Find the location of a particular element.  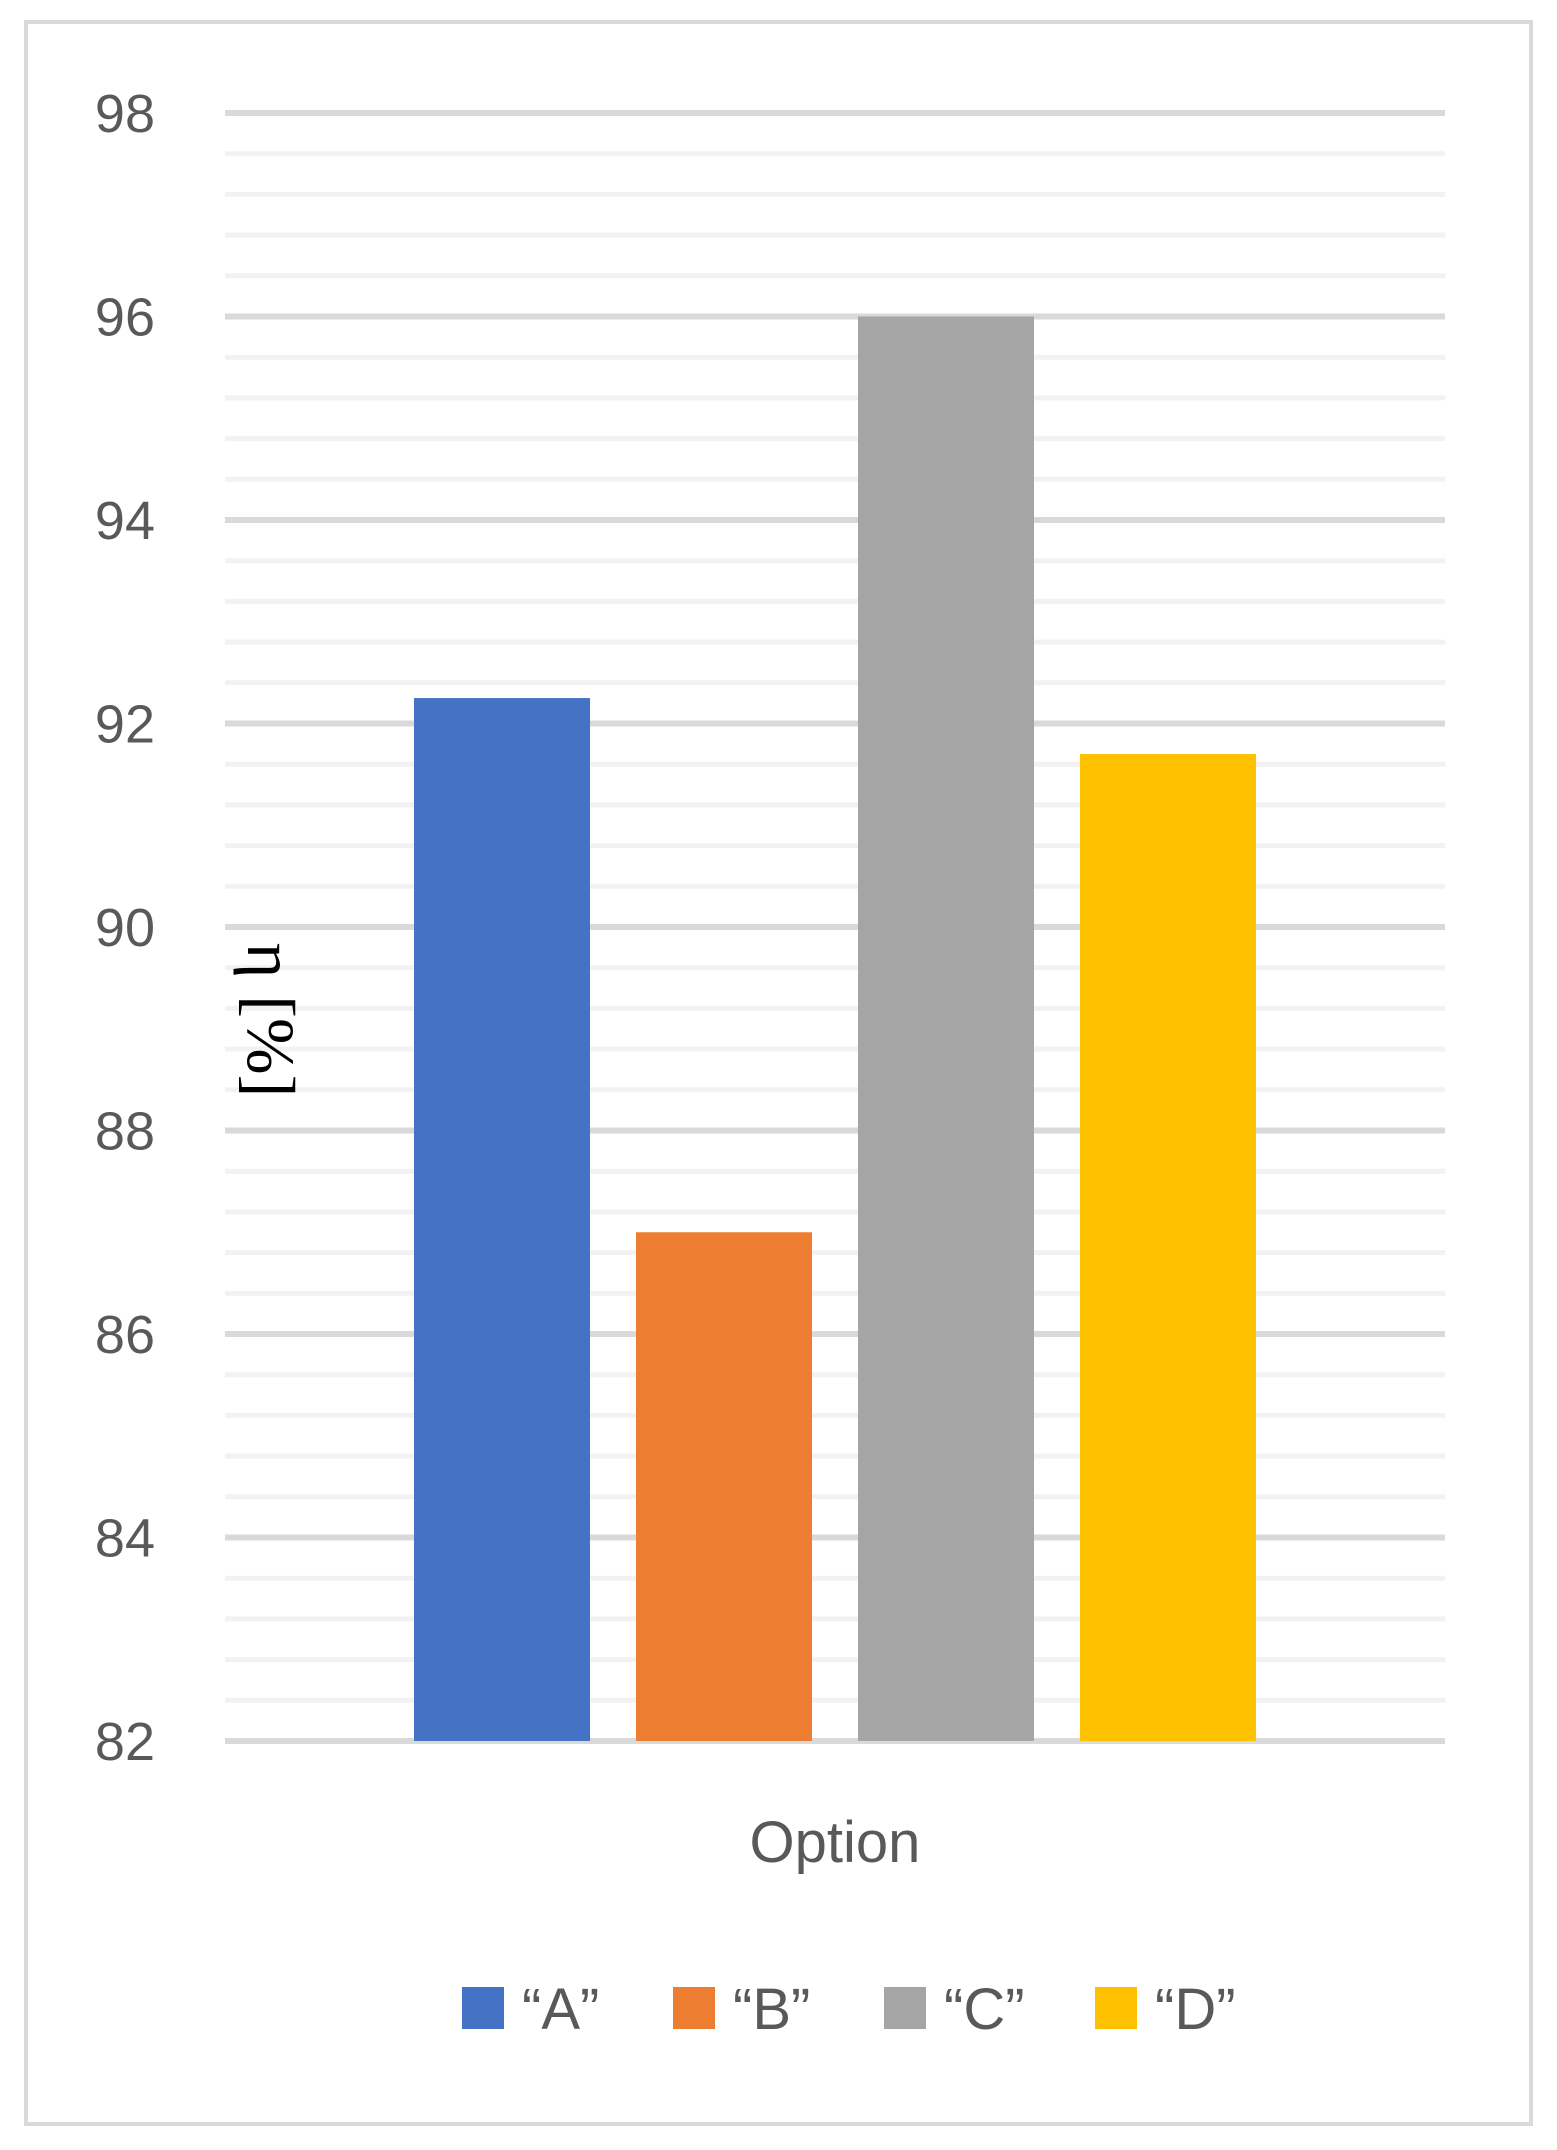

legend-label: “A” is located at coordinates (560, 2009).